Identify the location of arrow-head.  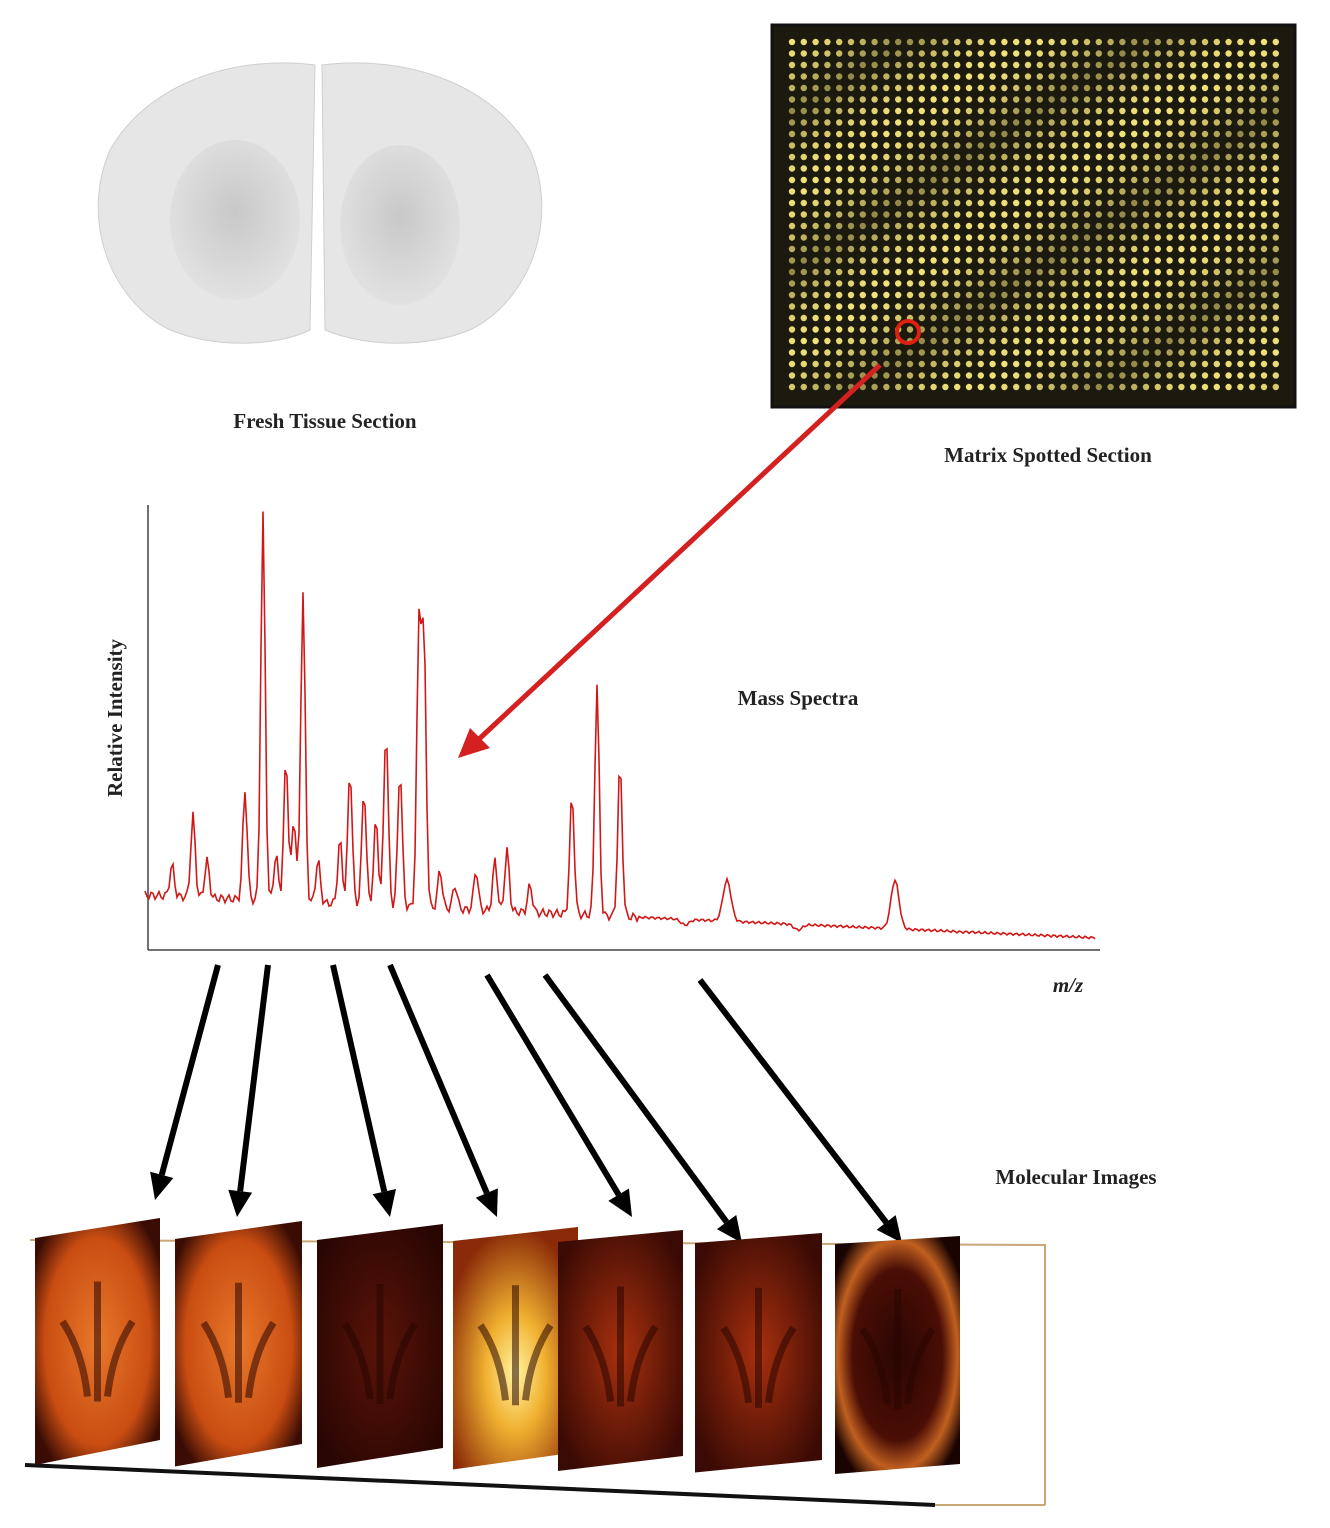
(474, 743).